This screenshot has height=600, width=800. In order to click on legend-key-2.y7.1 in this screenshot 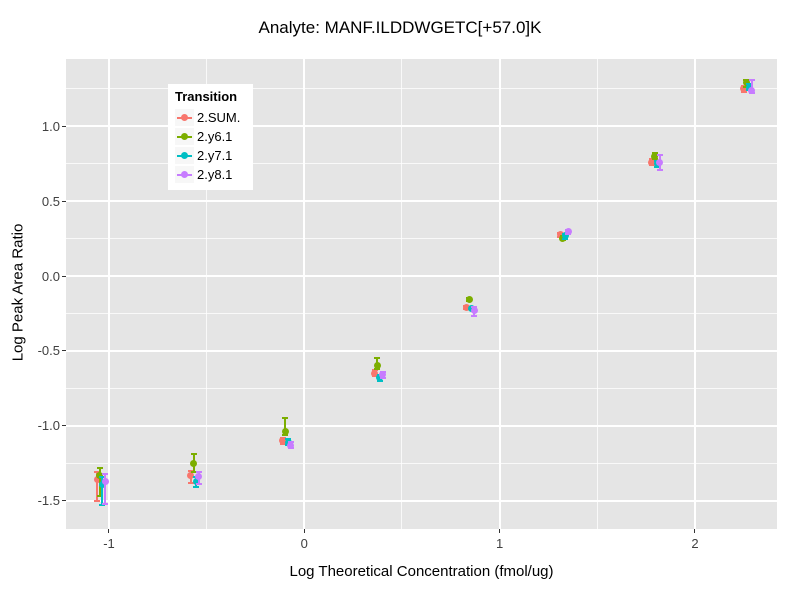, I will do `click(184, 155)`.